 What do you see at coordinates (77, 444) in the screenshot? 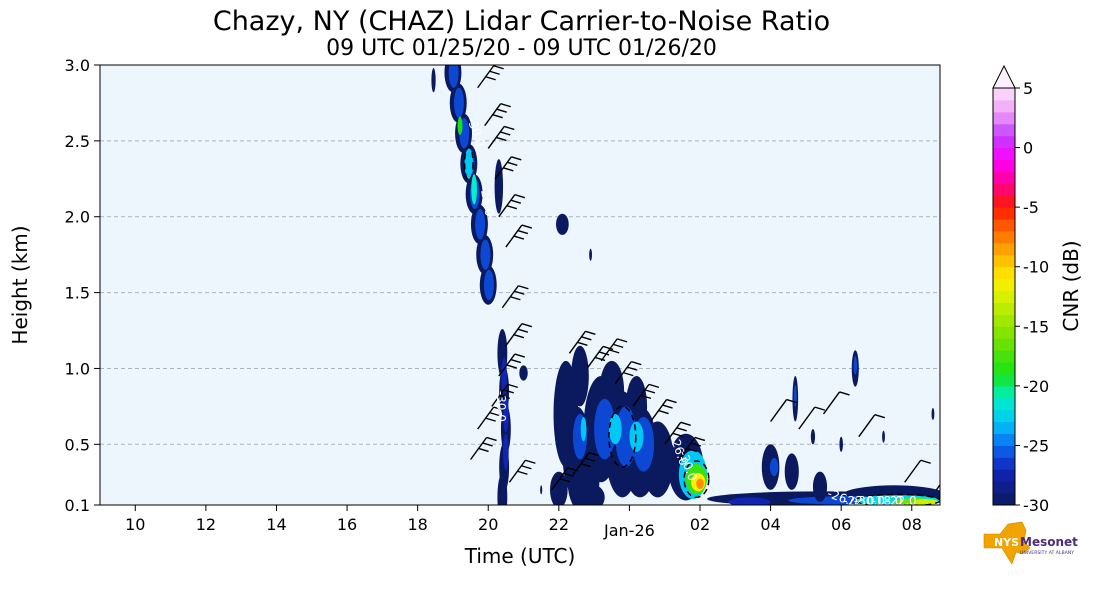
I see `y-tick-label: 0.5` at bounding box center [77, 444].